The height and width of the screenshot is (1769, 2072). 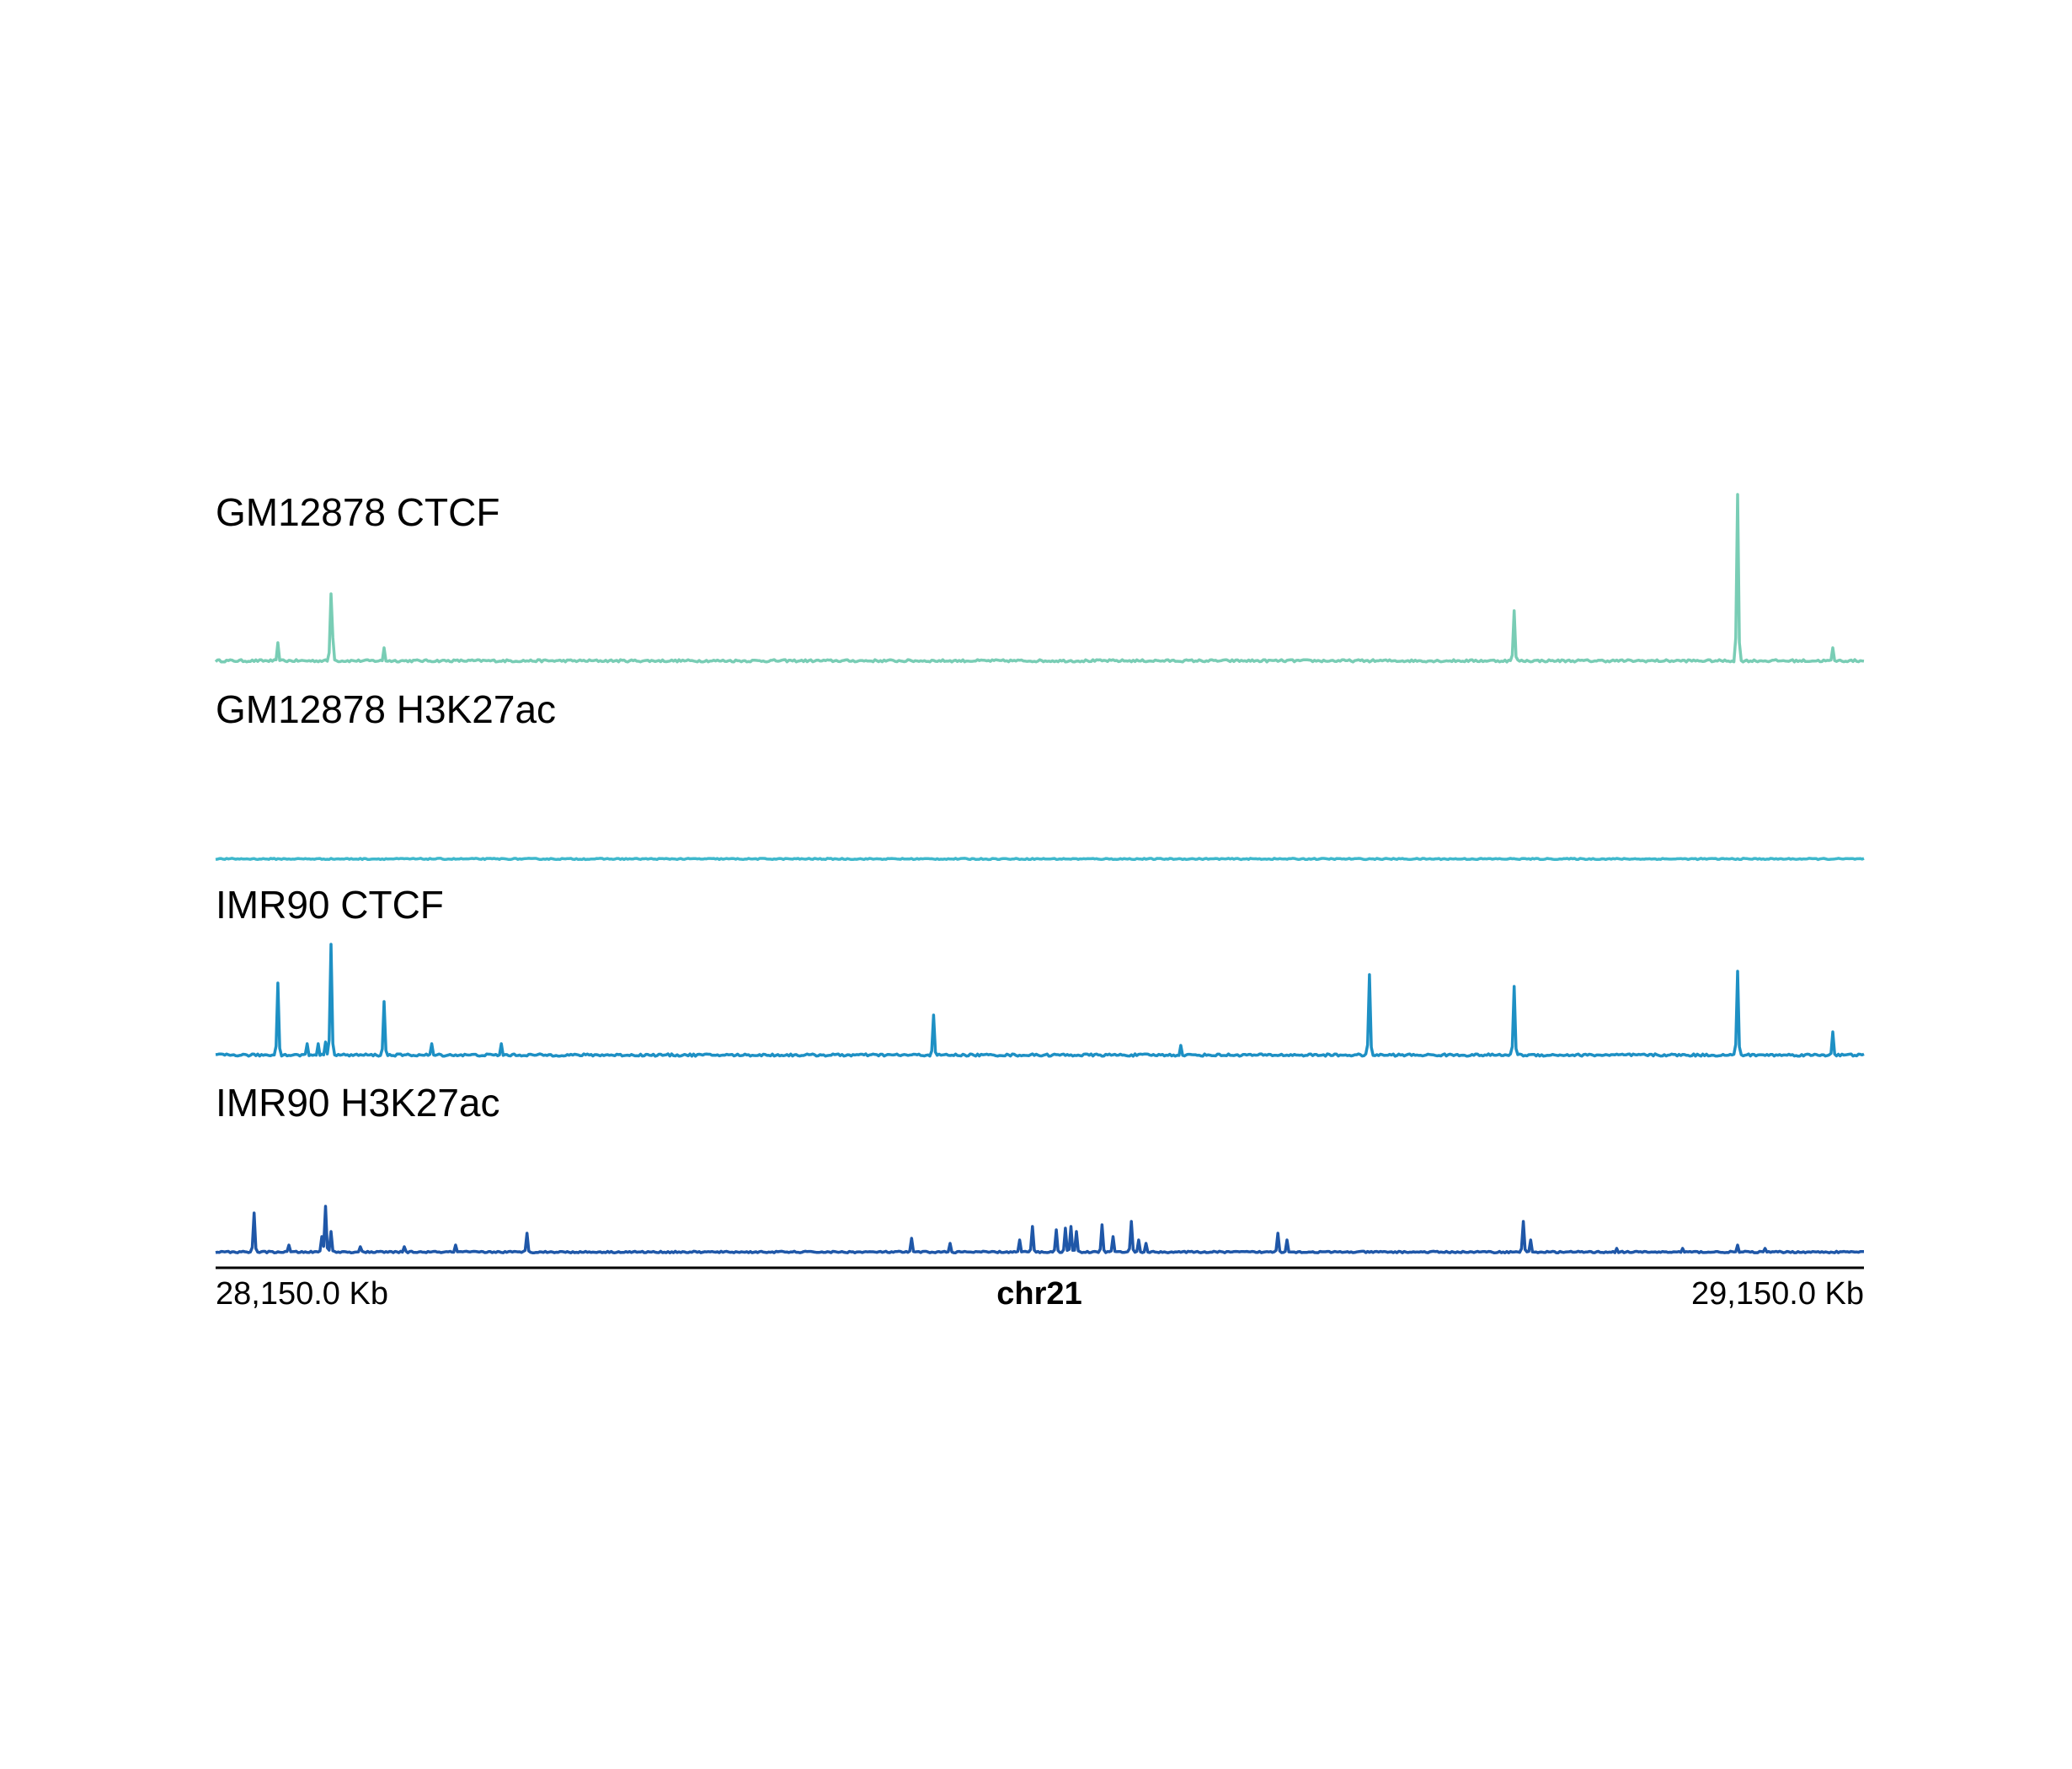 I want to click on signal-line-imr90-h3k27ac, so click(x=1039, y=1229).